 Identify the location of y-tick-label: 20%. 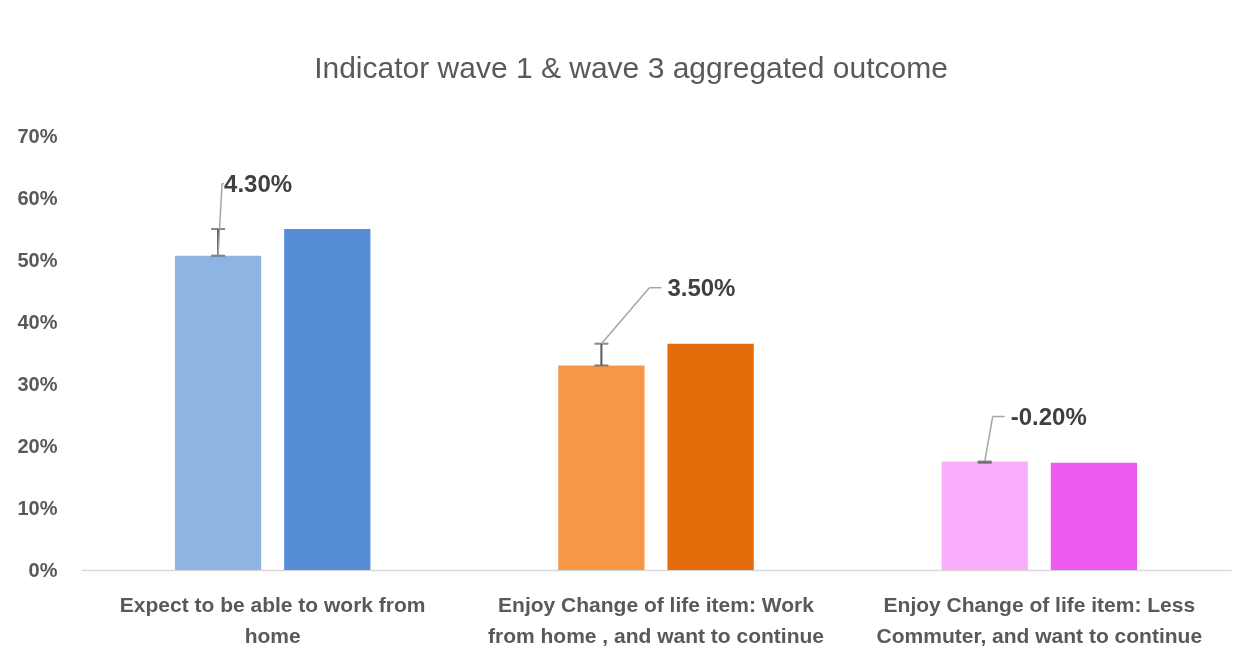
(37, 445).